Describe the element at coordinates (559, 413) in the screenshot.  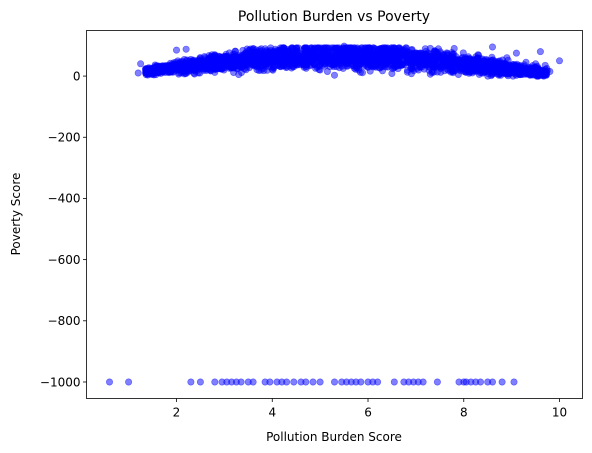
I see `x-tick-label: 10` at that location.